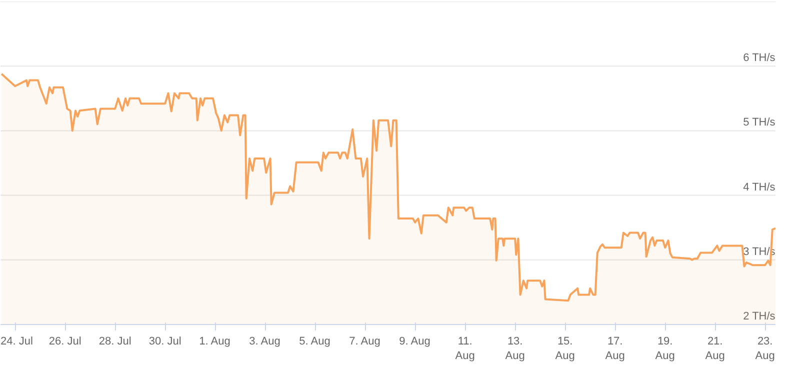  What do you see at coordinates (364, 342) in the screenshot?
I see `x-tick-label: 7. Aug` at bounding box center [364, 342].